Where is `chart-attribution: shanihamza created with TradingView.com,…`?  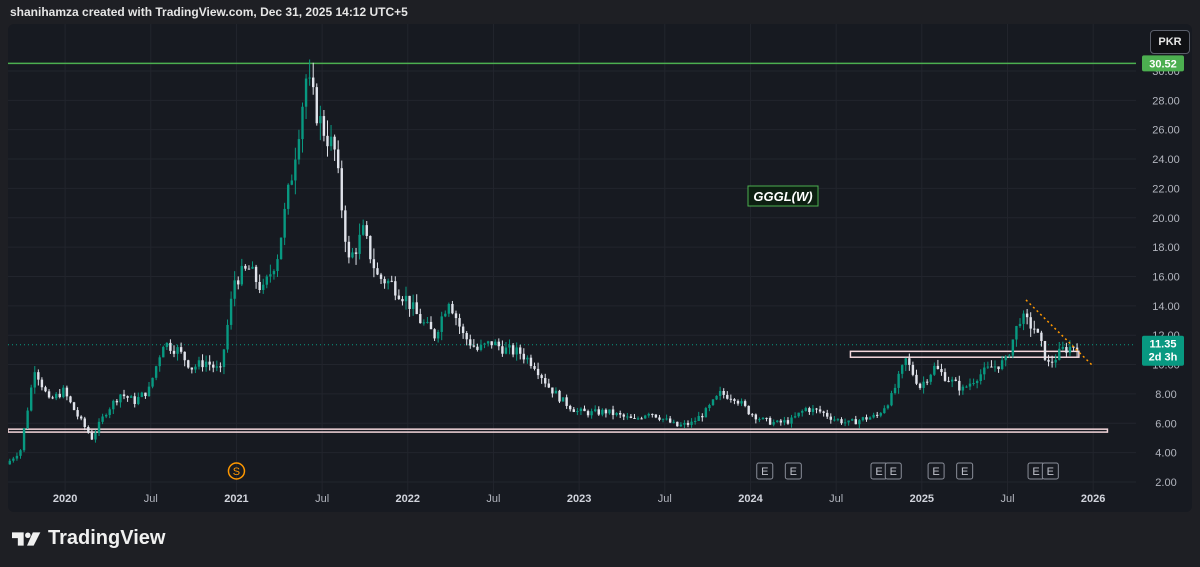
chart-attribution: shanihamza created with TradingView.com,… is located at coordinates (209, 12).